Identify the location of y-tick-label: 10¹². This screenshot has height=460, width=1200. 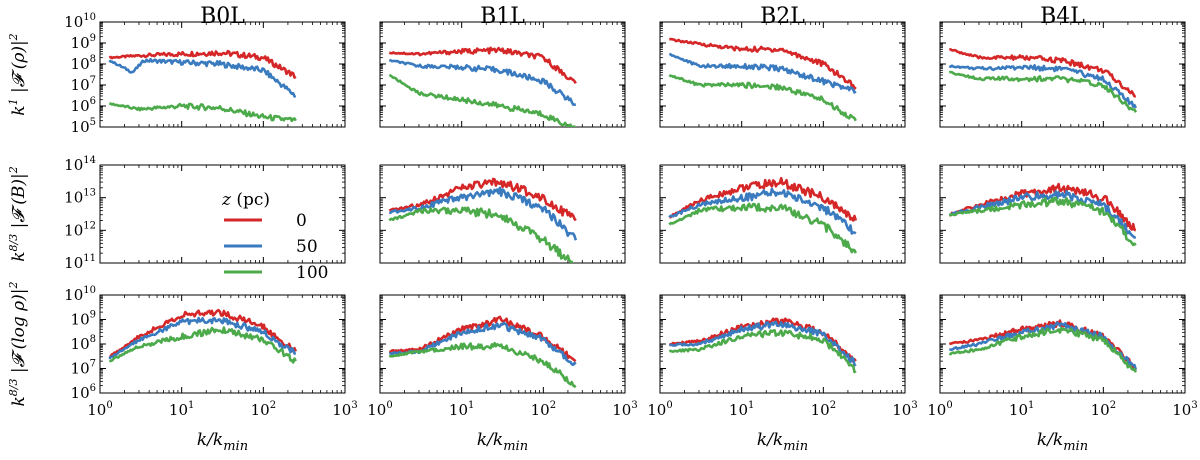
(80, 229).